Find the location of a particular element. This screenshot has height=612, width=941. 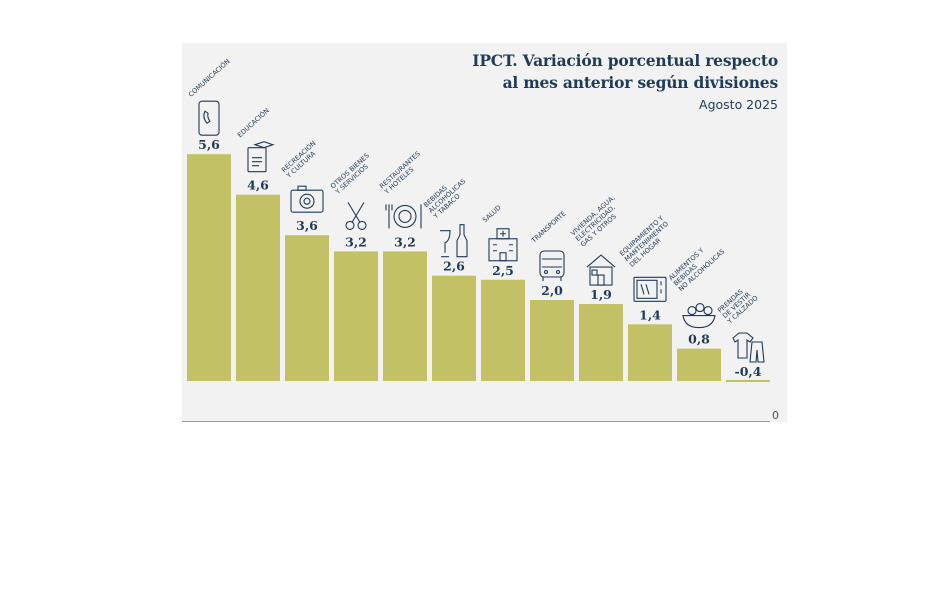

category-label: TRANSPORTE is located at coordinates (548, 227).